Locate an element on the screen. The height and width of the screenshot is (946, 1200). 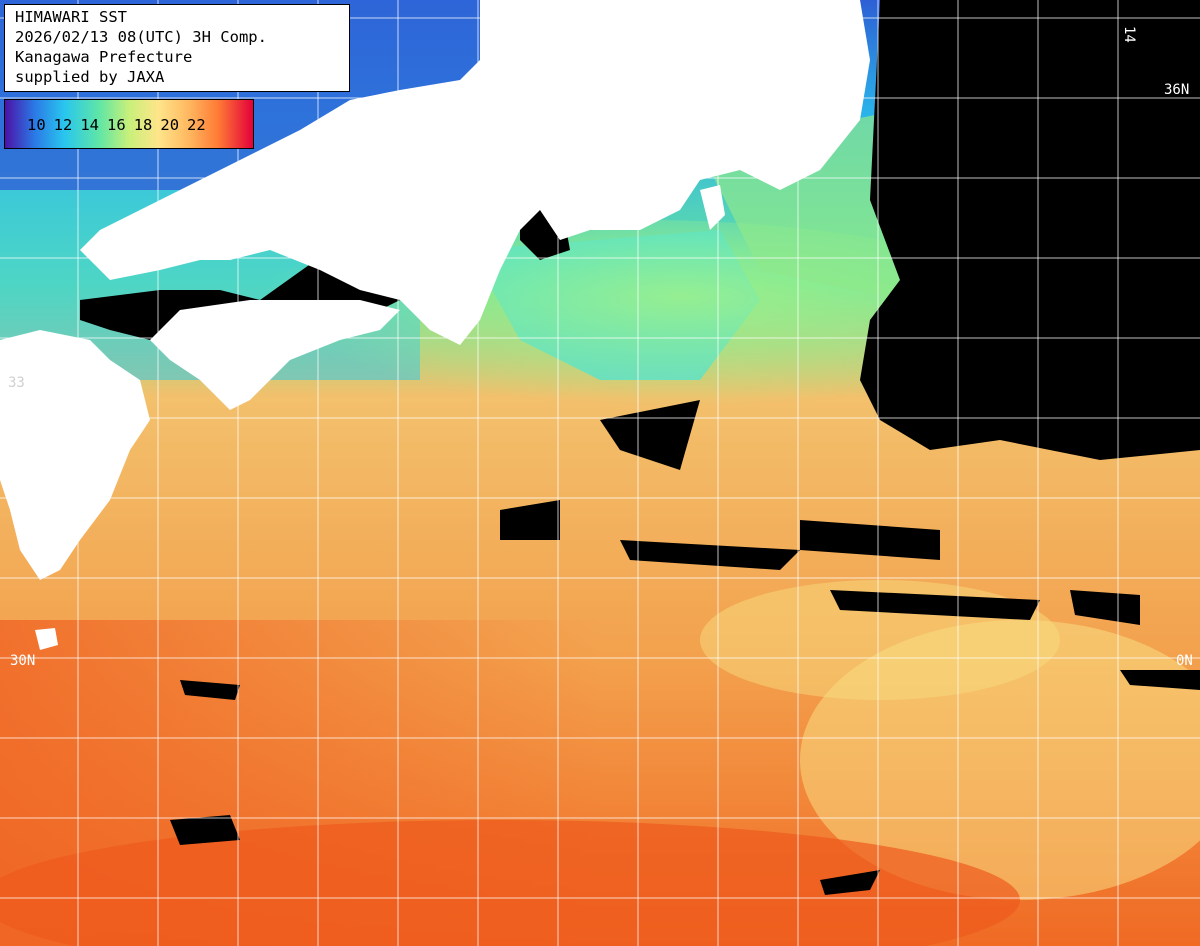
cloud-mask-northeast is located at coordinates (1030, 230).